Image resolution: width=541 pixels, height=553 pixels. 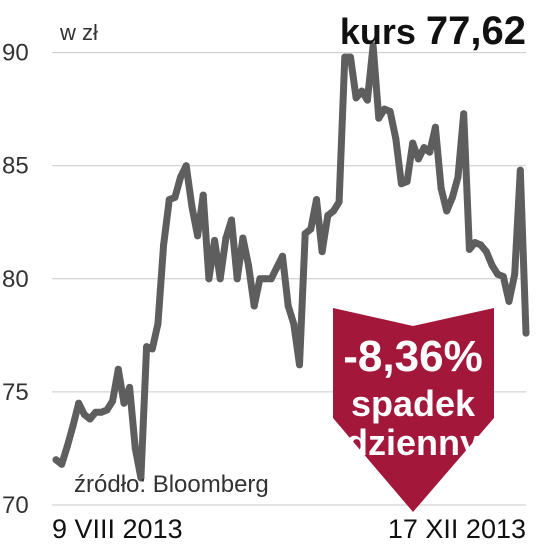 What do you see at coordinates (78, 32) in the screenshot?
I see `unit-label: w zł` at bounding box center [78, 32].